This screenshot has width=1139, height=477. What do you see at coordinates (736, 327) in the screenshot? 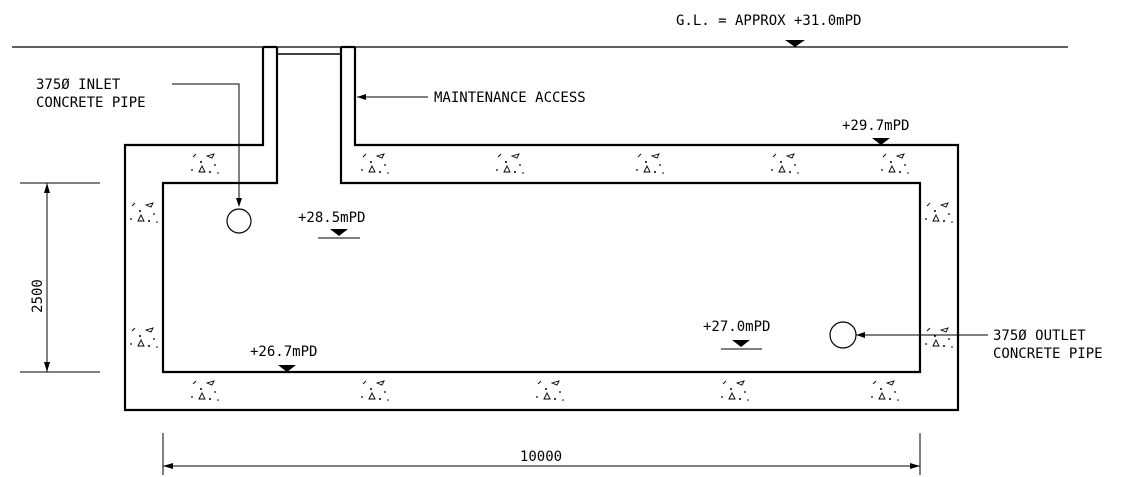
I see `outlet-level-label: +27.0mPD` at bounding box center [736, 327].